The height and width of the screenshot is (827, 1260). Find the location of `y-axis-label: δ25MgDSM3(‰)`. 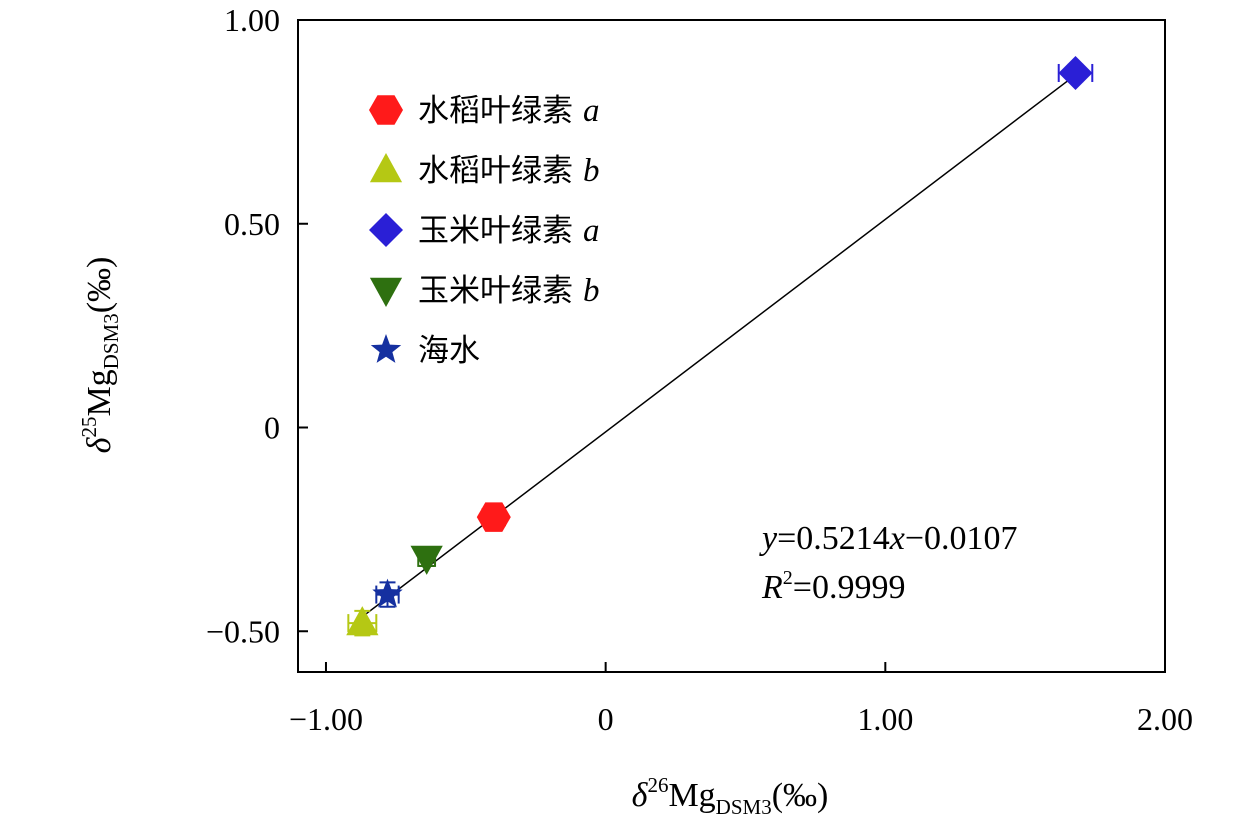

y-axis-label: δ25MgDSM3(‰) is located at coordinates (100, 355).